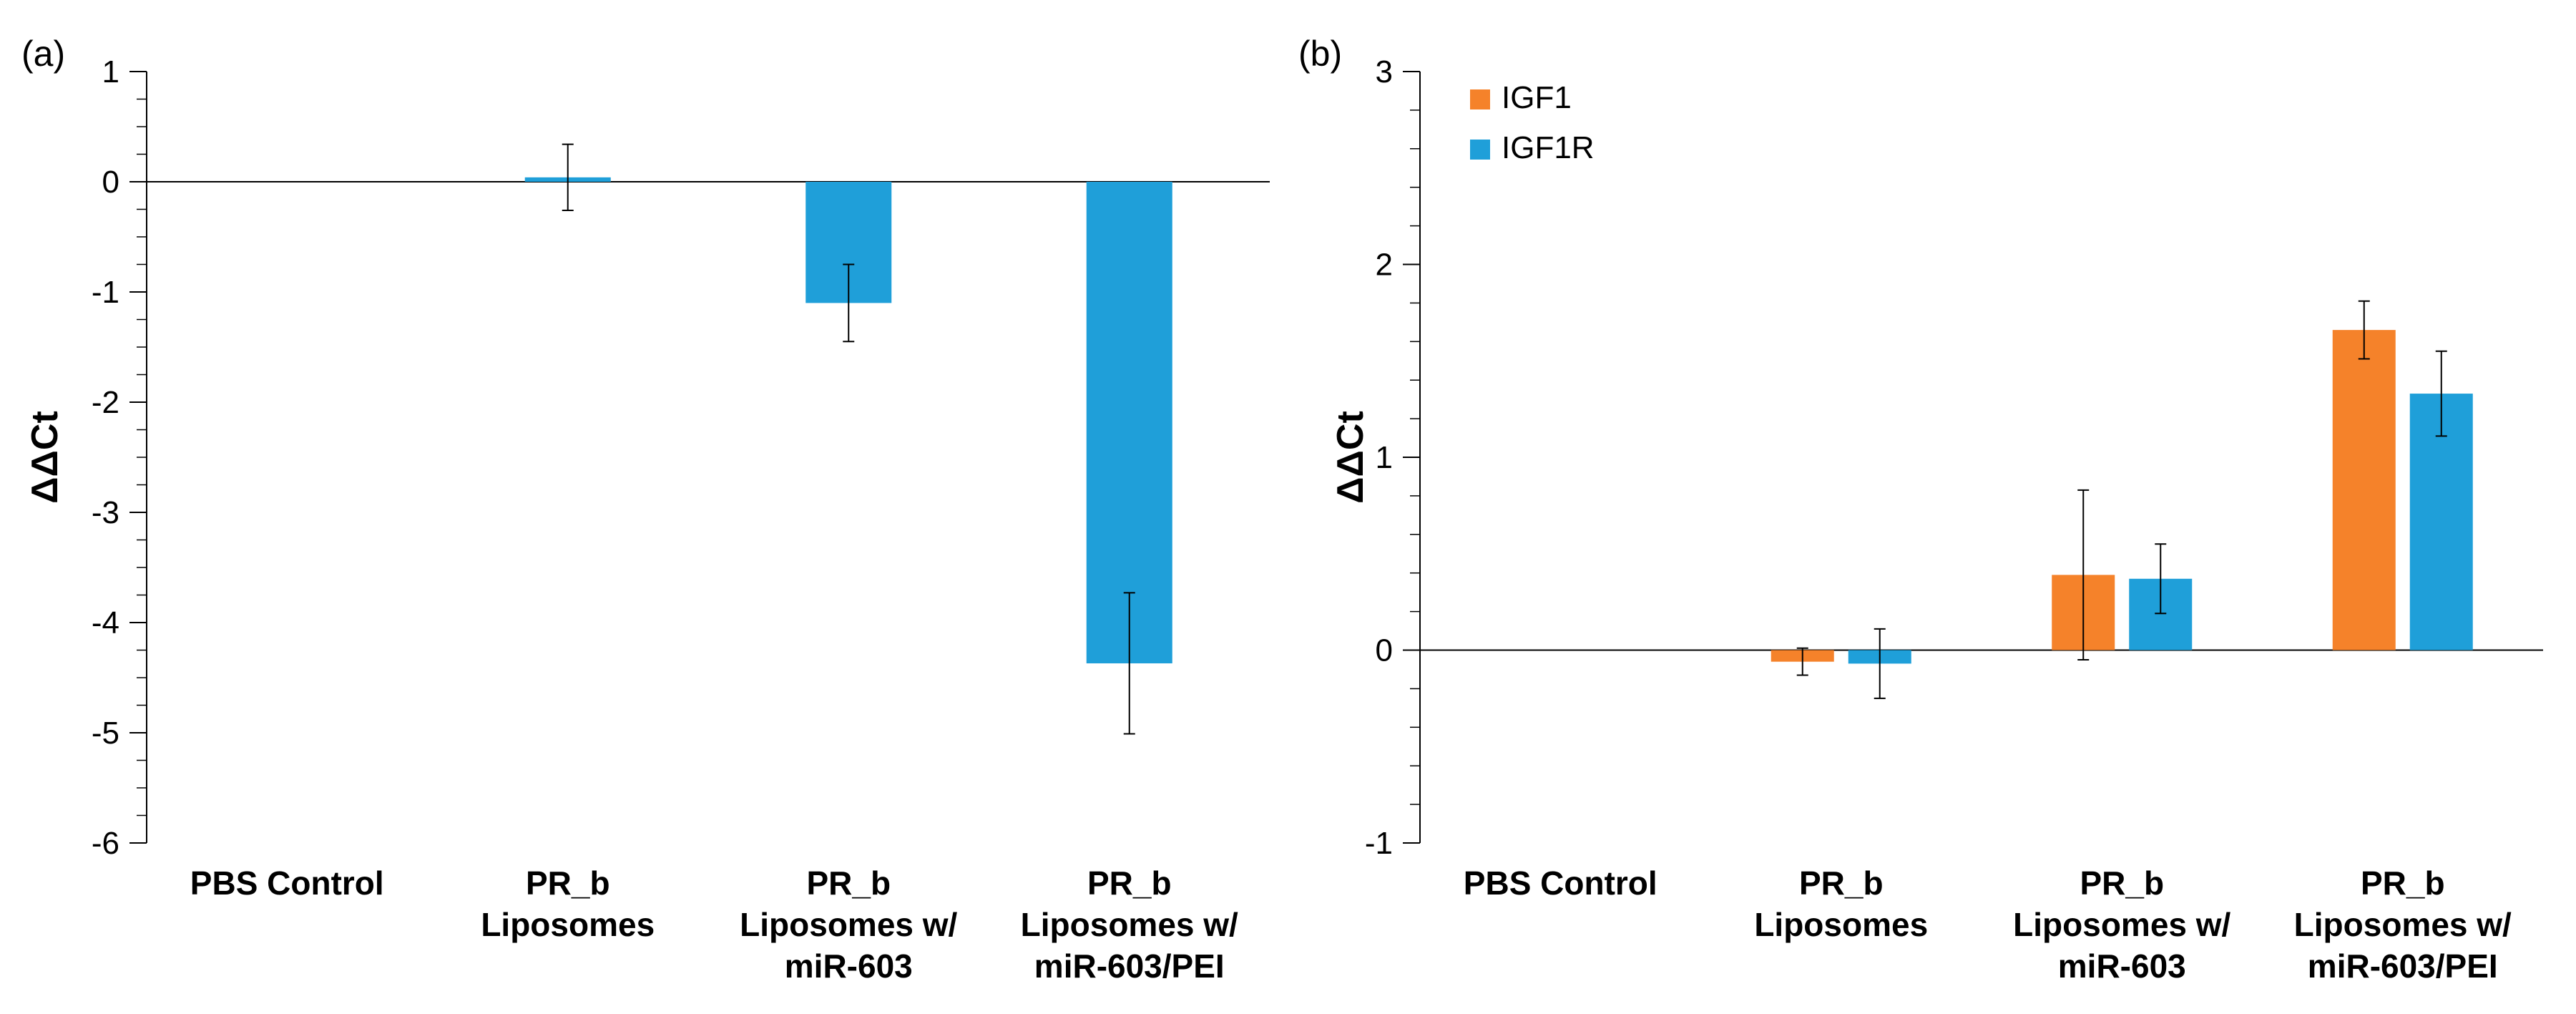 This screenshot has height=1014, width=2576. What do you see at coordinates (105, 403) in the screenshot?
I see `y-tick-label: -2` at bounding box center [105, 403].